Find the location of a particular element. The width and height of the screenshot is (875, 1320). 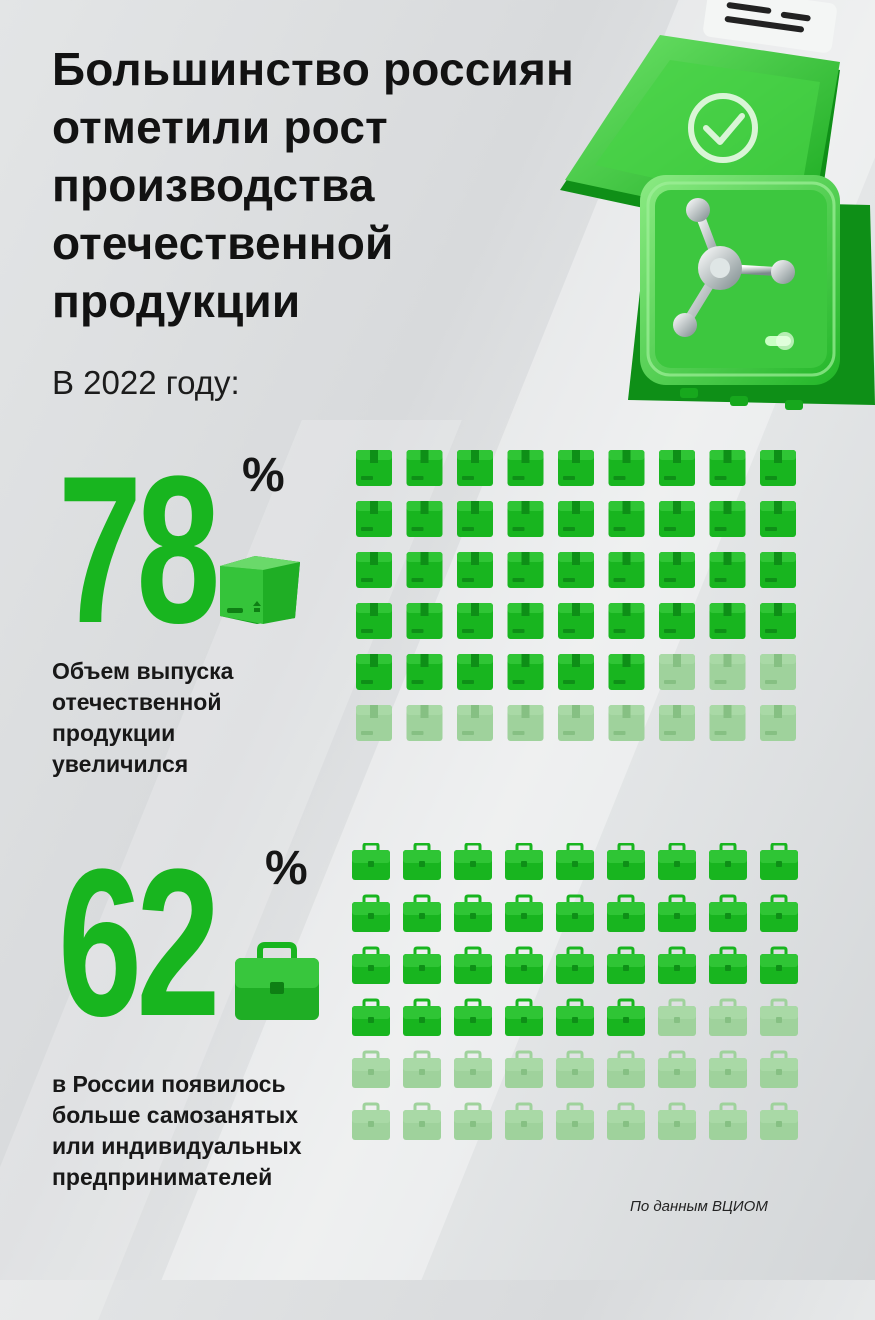

receipt-icon is located at coordinates (770, 26).